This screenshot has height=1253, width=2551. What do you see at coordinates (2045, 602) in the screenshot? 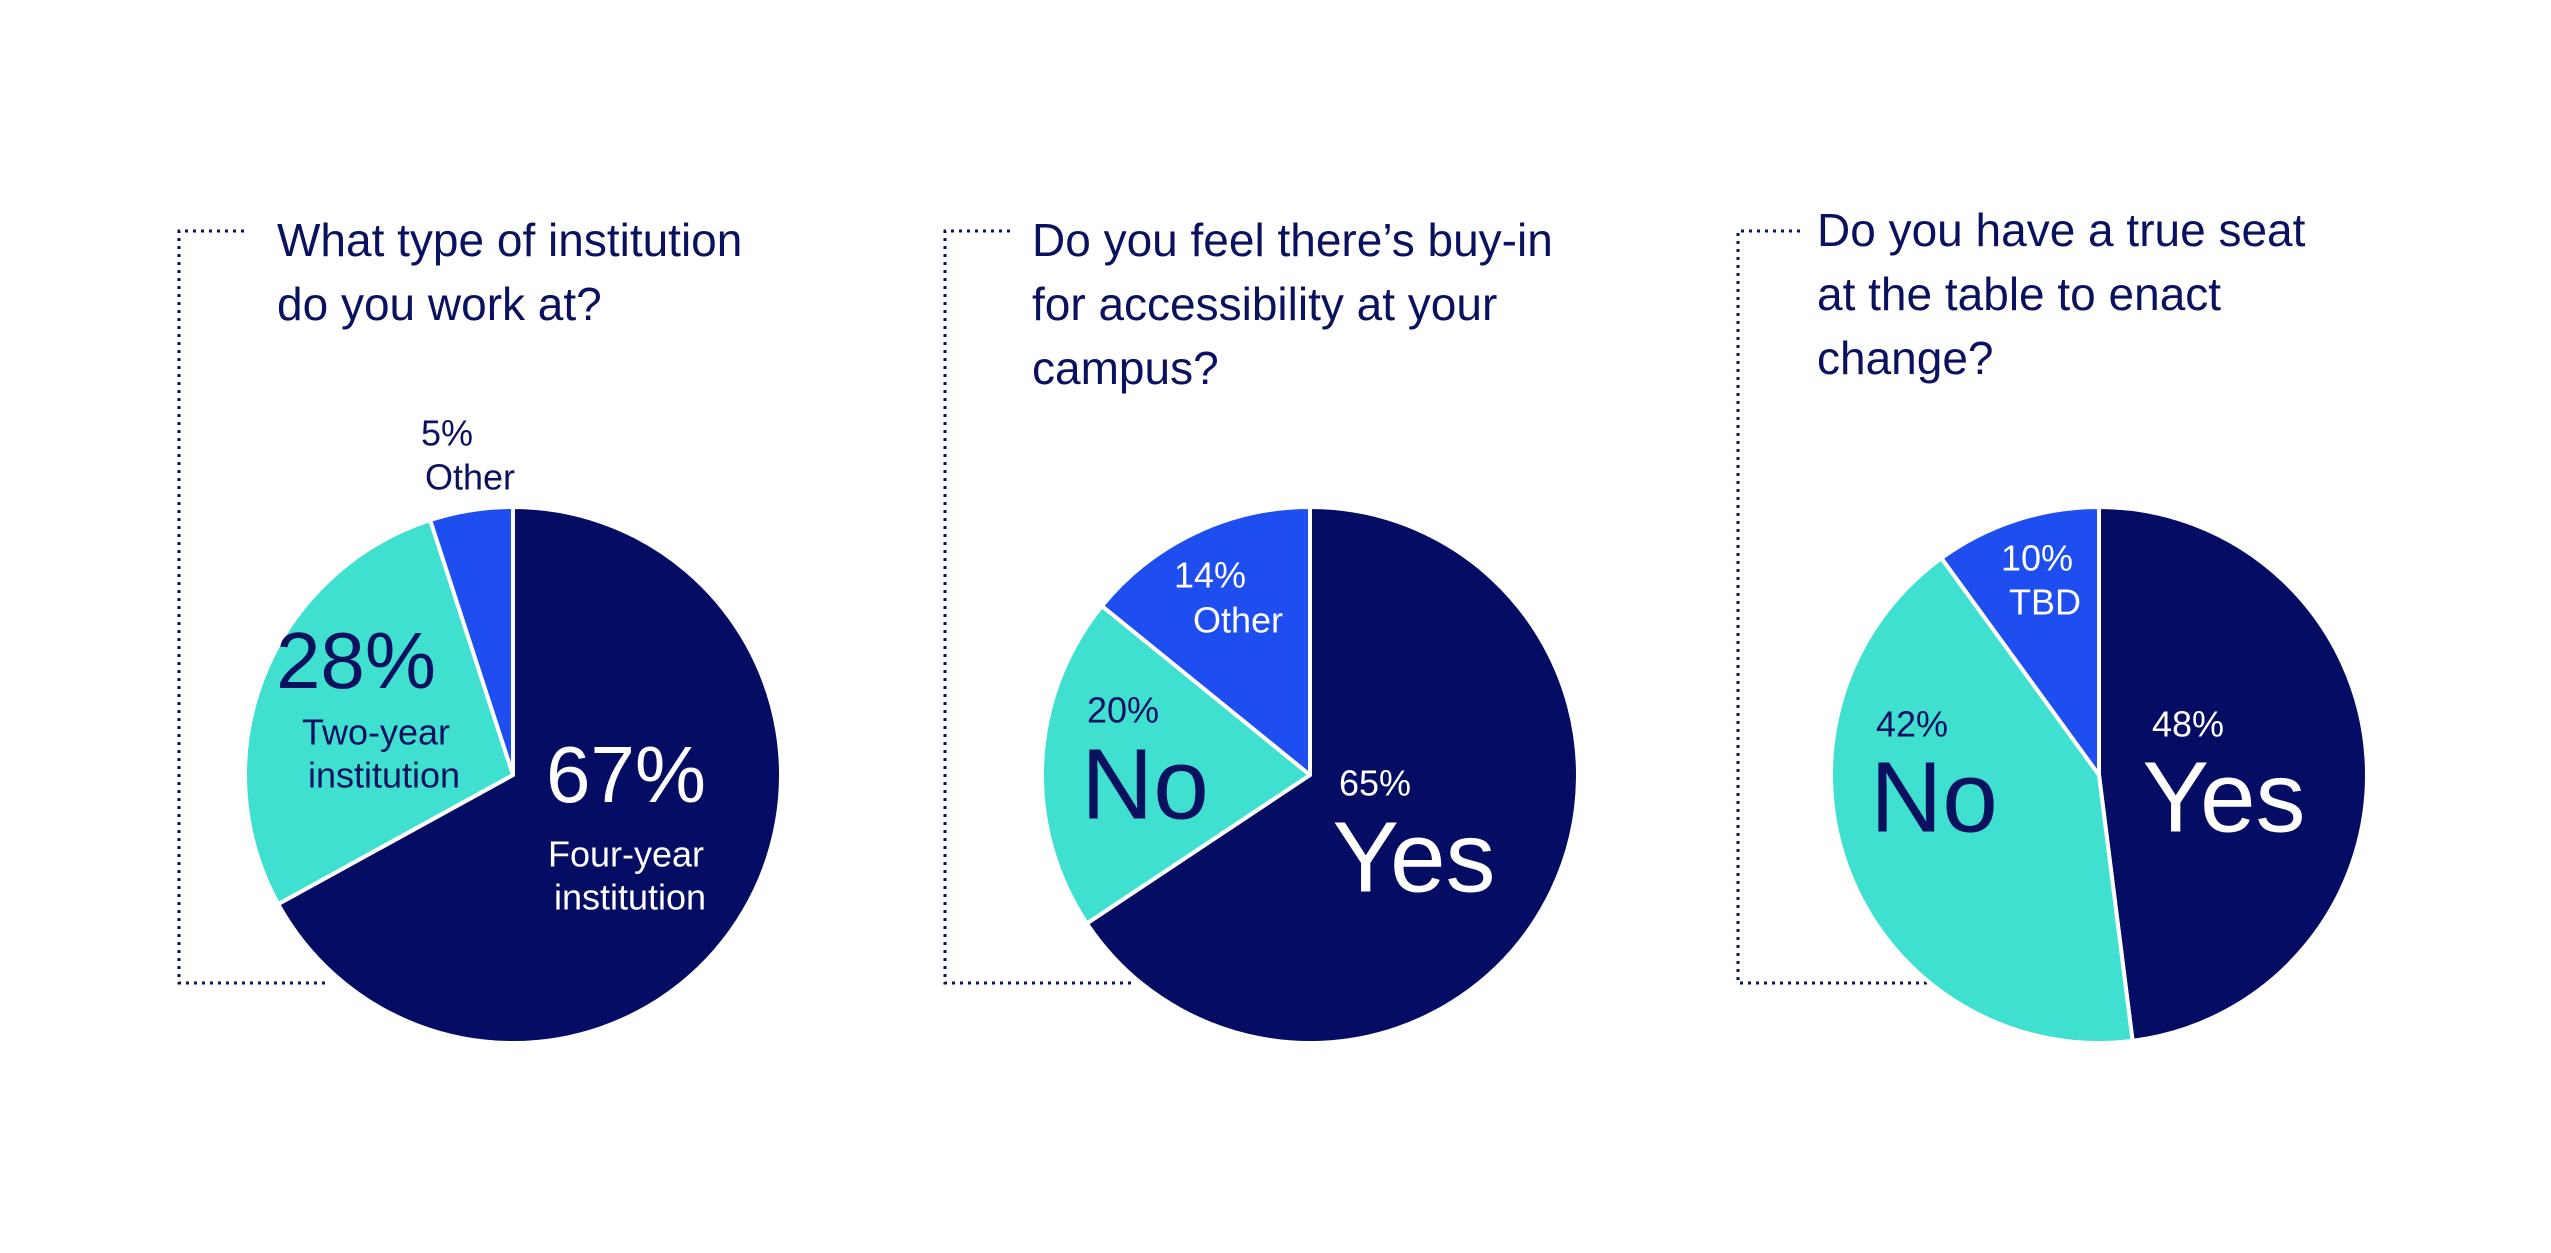
I see `slice-label: TBD` at bounding box center [2045, 602].